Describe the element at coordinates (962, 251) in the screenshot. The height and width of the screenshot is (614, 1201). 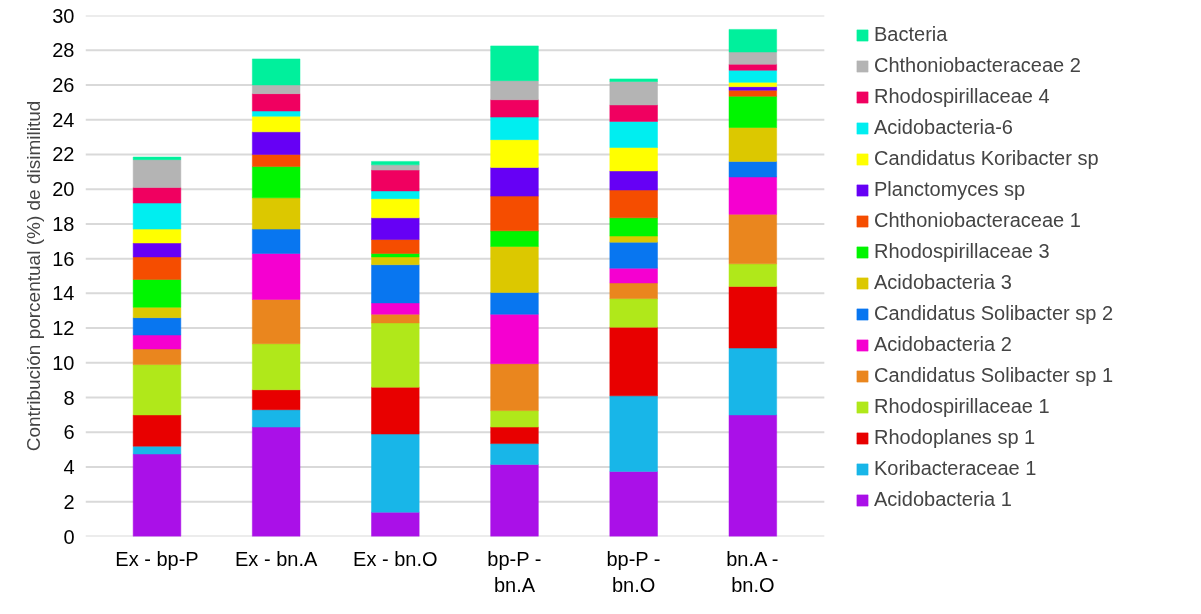
I see `legend-label: Rhodospirillaceae 3` at that location.